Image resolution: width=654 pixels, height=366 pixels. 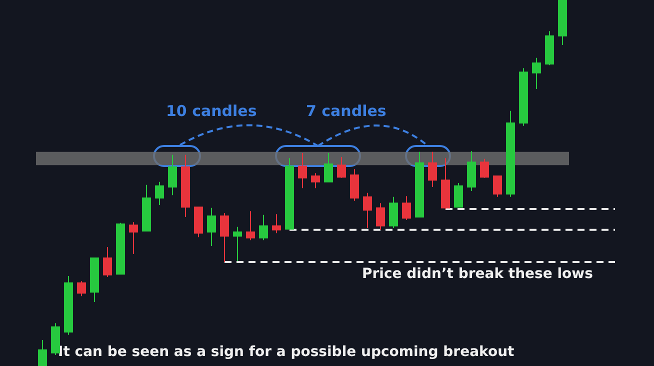 I want to click on annotation: 7 candles, so click(x=346, y=111).